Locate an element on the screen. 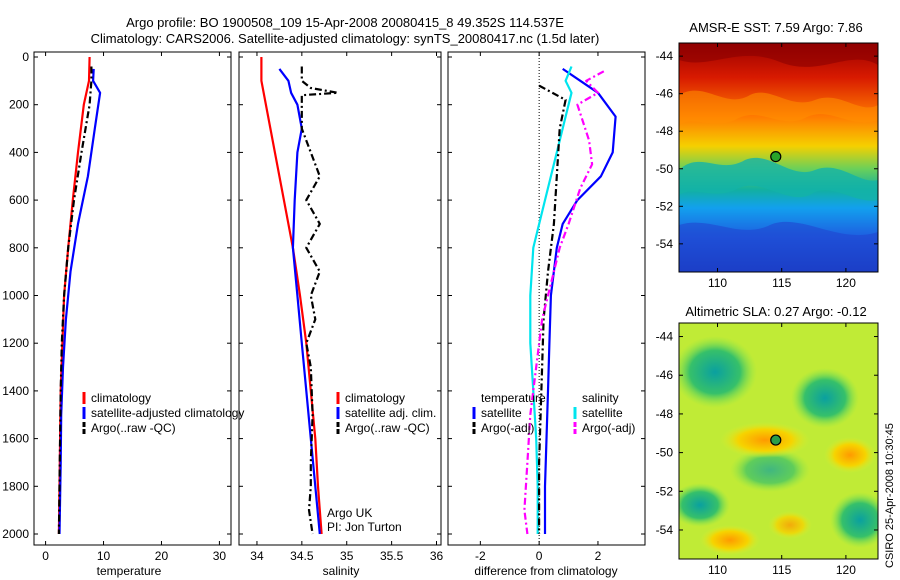 The image size is (900, 580). depth-tick-labels: 0 200 400 600 800 1000 1200 1400 1600 1800 2000 is located at coordinates (15, 295).